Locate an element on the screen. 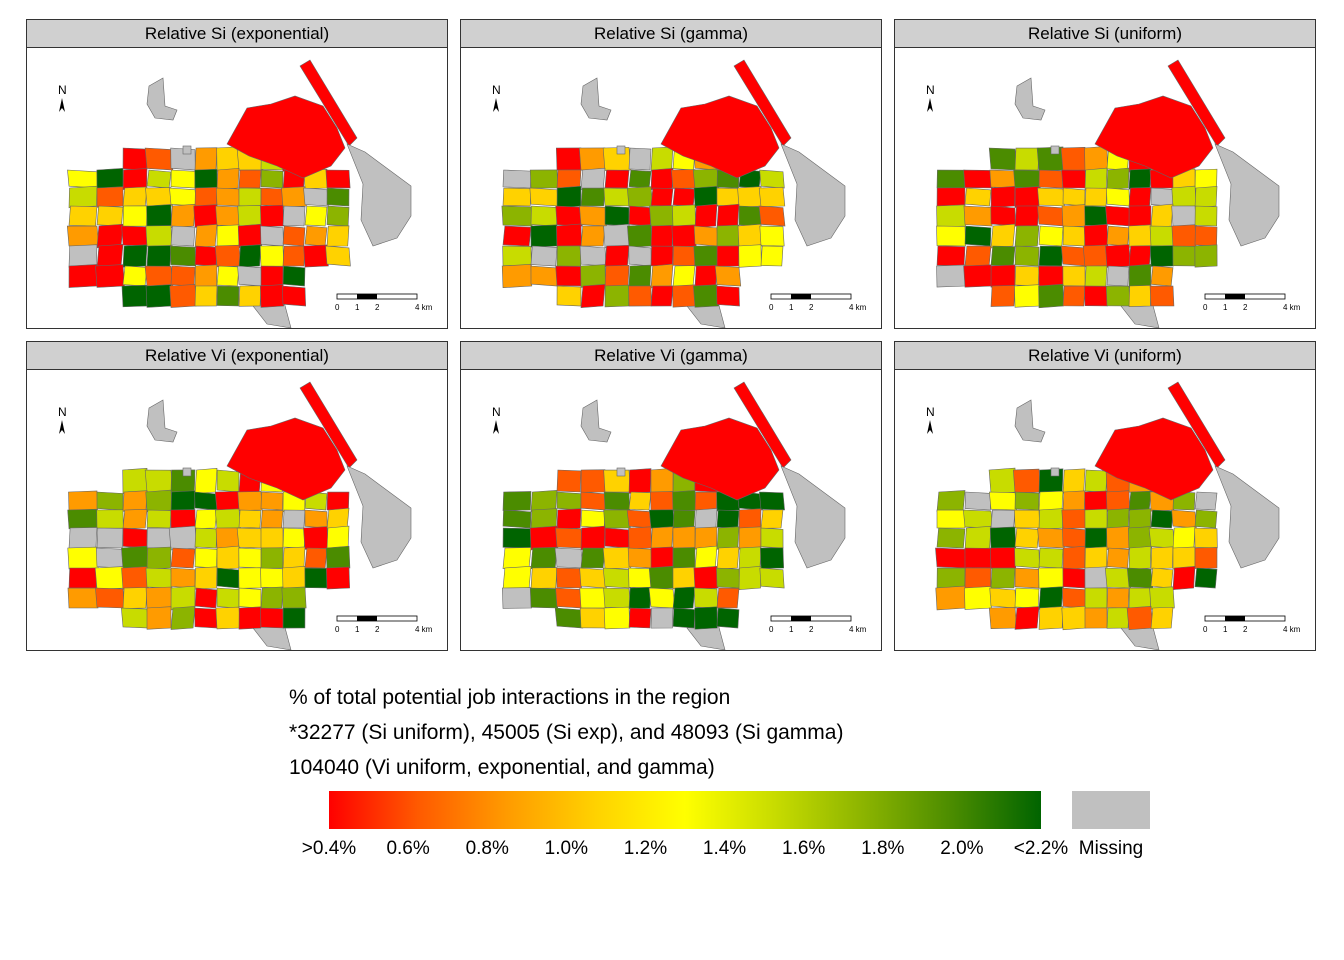 The width and height of the screenshot is (1344, 960). map-panel: Relative Si (gamma) N 0 1 2 4 km is located at coordinates (671, 174).